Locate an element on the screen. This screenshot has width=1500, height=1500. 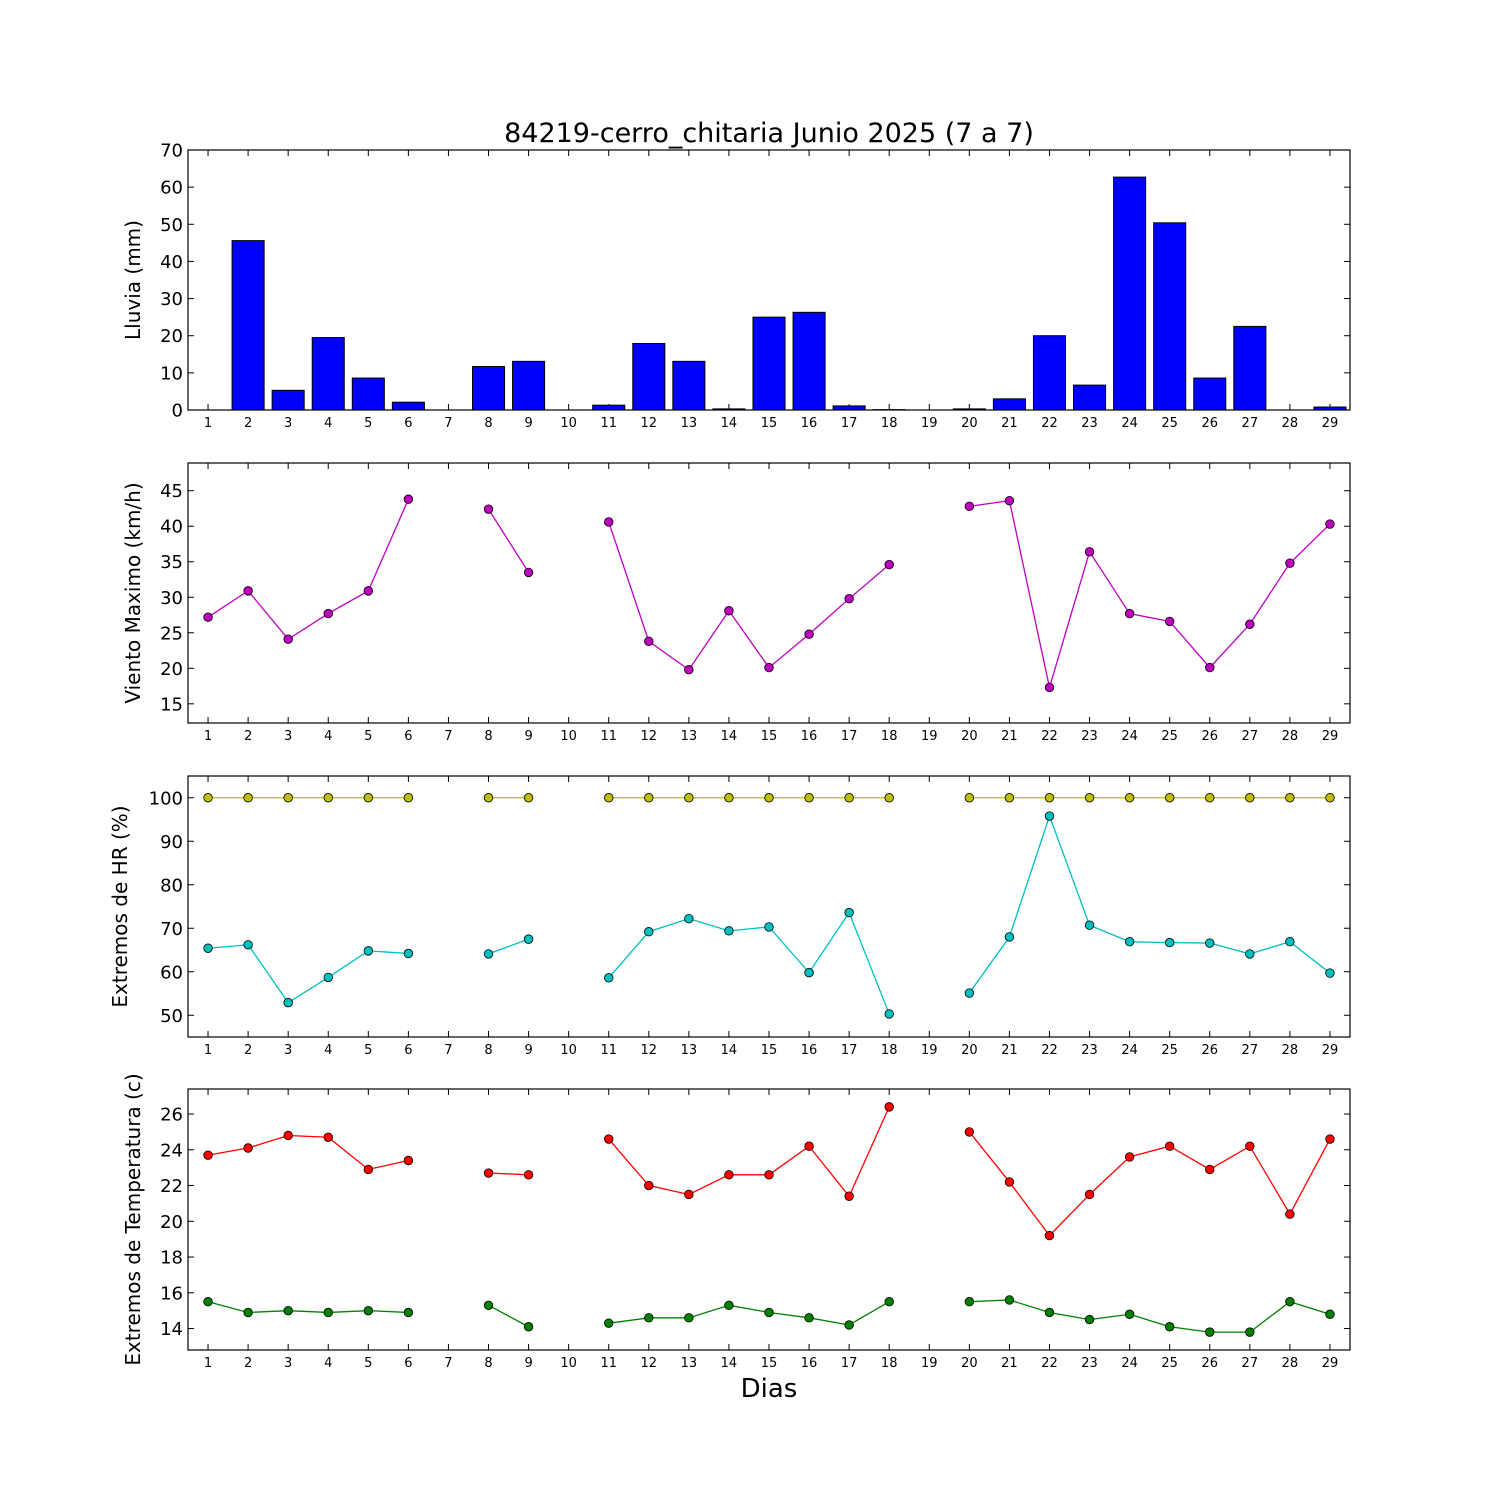
x-tick-label: 15 is located at coordinates (769, 423).